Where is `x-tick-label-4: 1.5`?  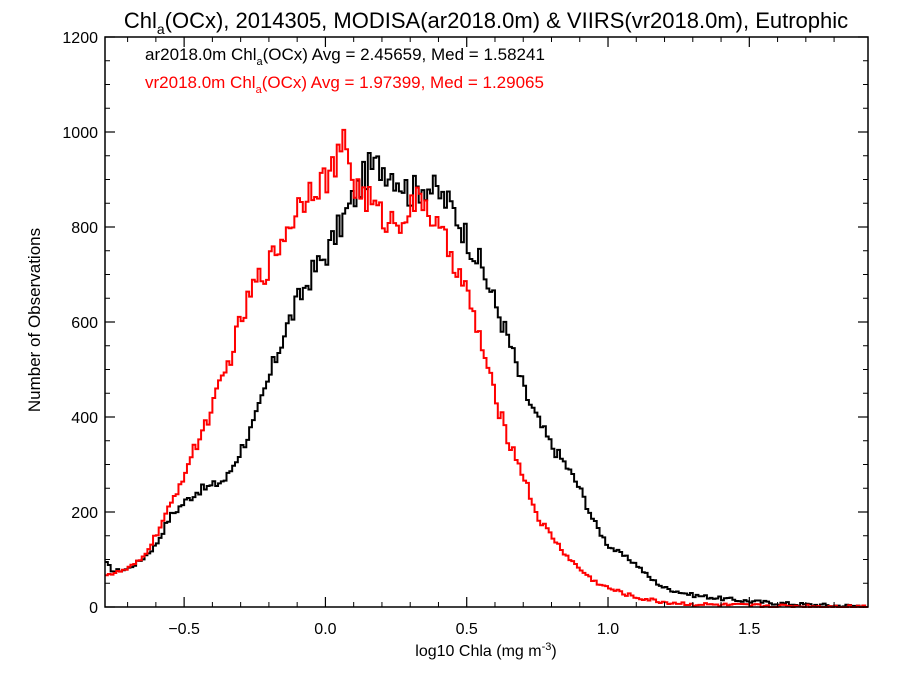
x-tick-label-4: 1.5 is located at coordinates (749, 629).